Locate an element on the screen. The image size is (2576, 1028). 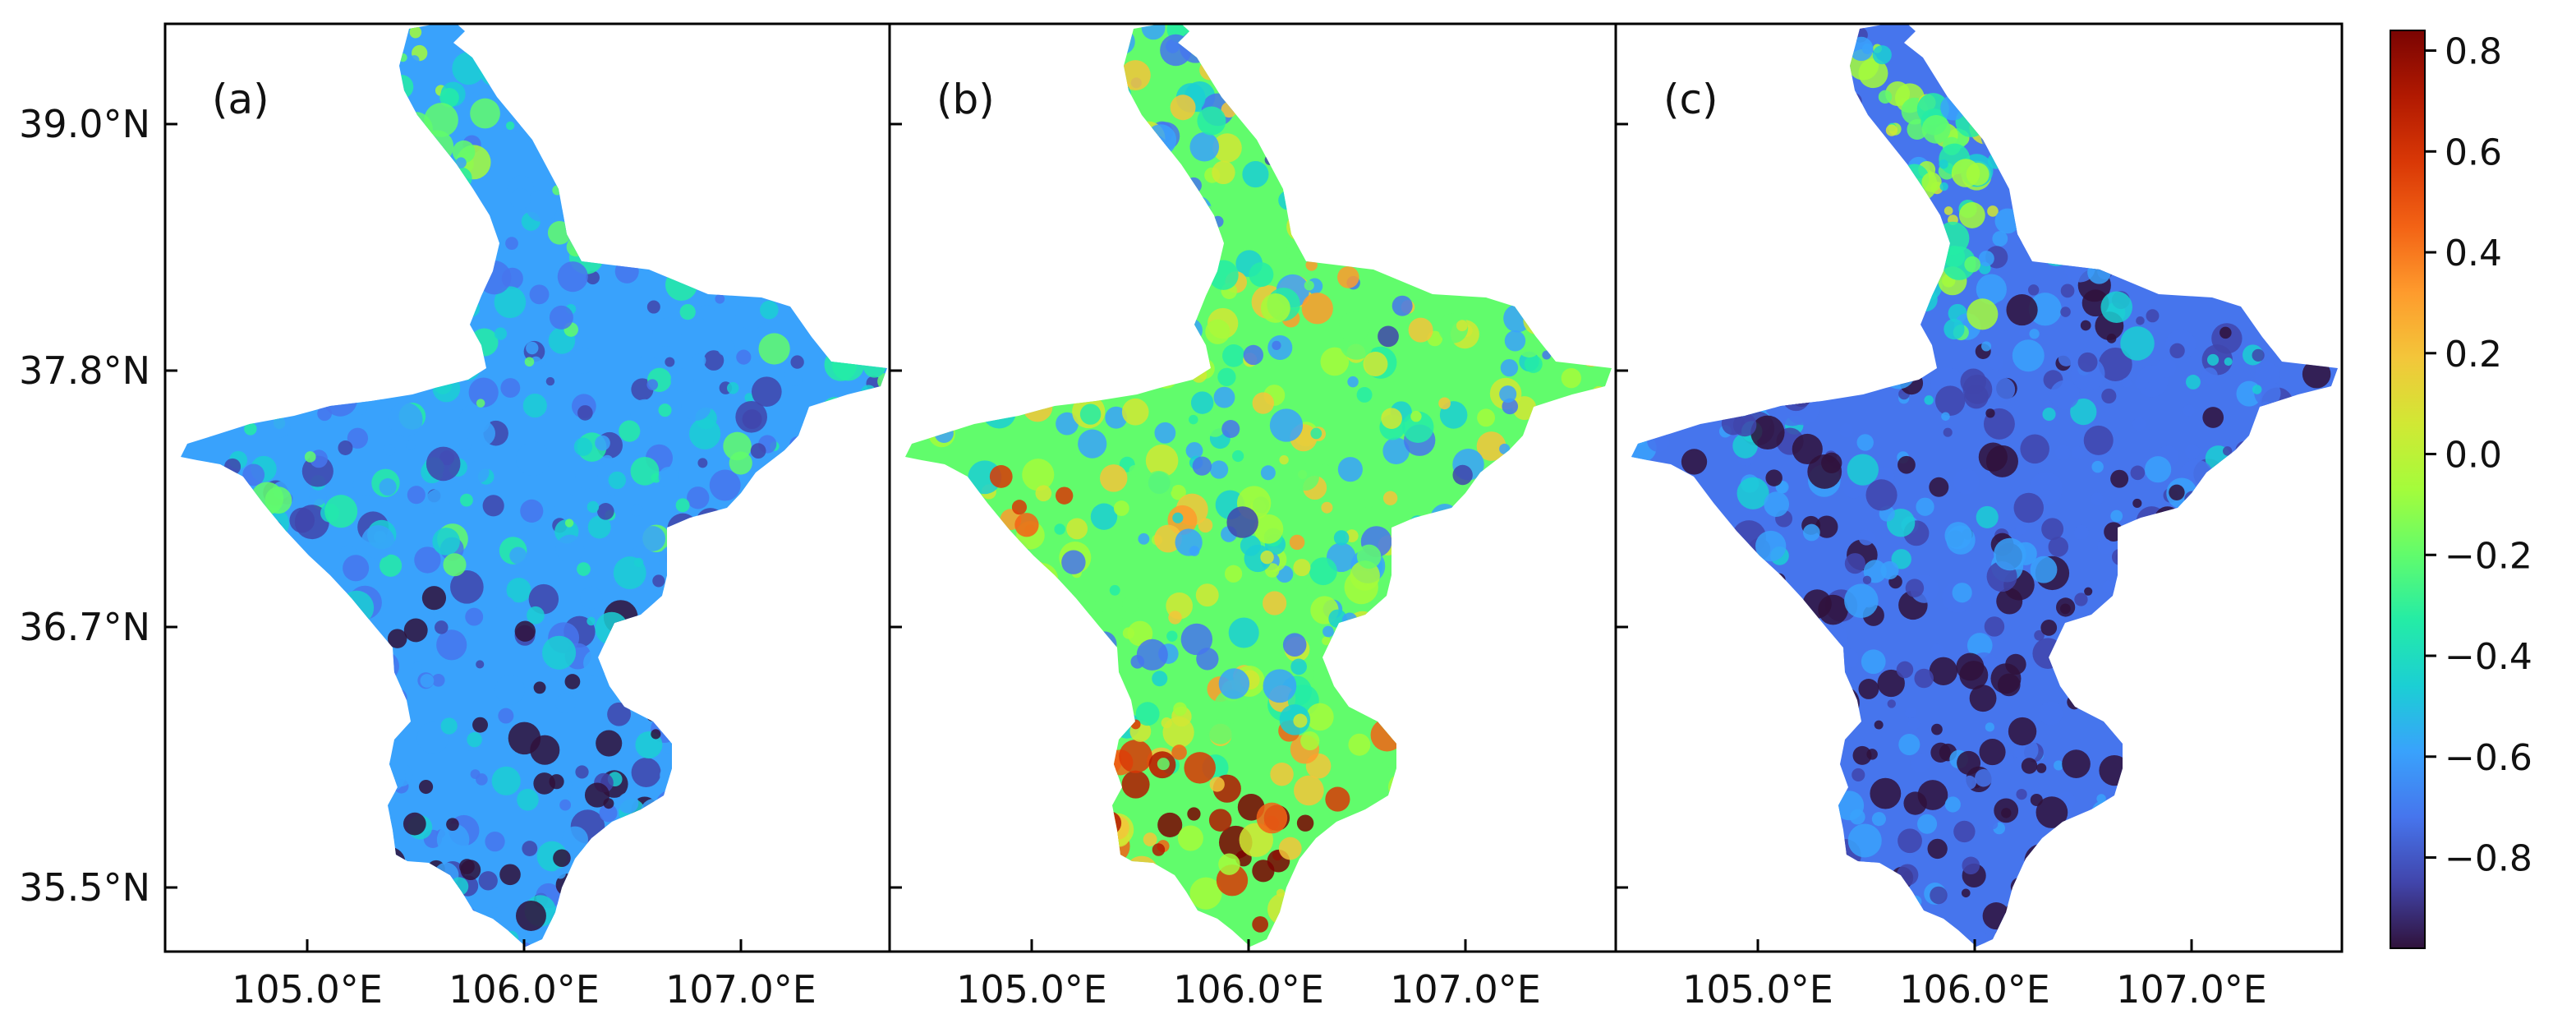
x-tick-label-c-105: 105.0°E is located at coordinates (1757, 989).